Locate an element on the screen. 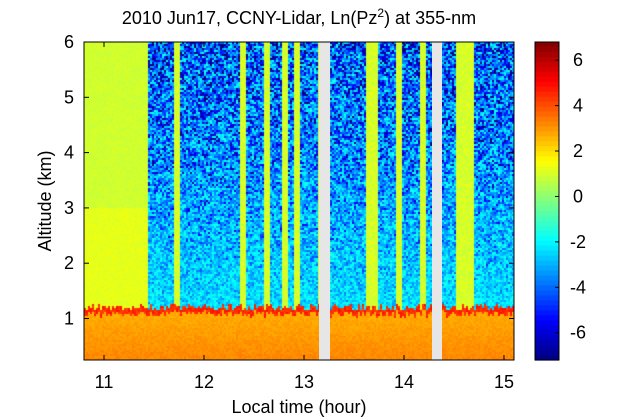 This screenshot has height=420, width=643. colorbar-fill is located at coordinates (547, 201).